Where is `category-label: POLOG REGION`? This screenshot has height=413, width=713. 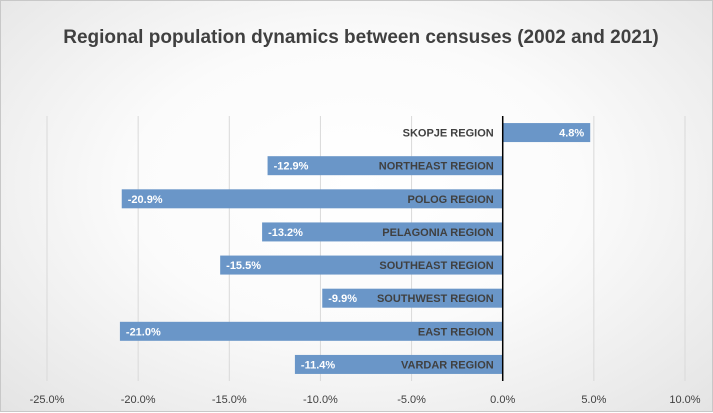
category-label: POLOG REGION is located at coordinates (451, 200).